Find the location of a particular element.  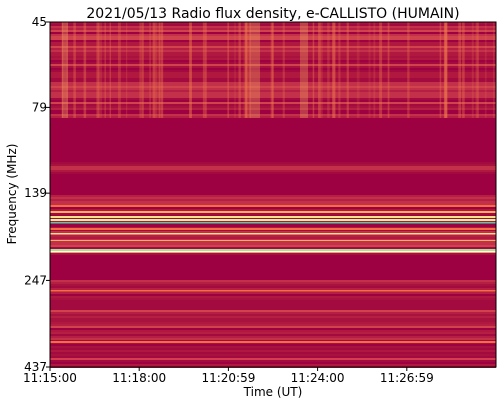

x-tick-label: 11:18:00 is located at coordinates (139, 378).